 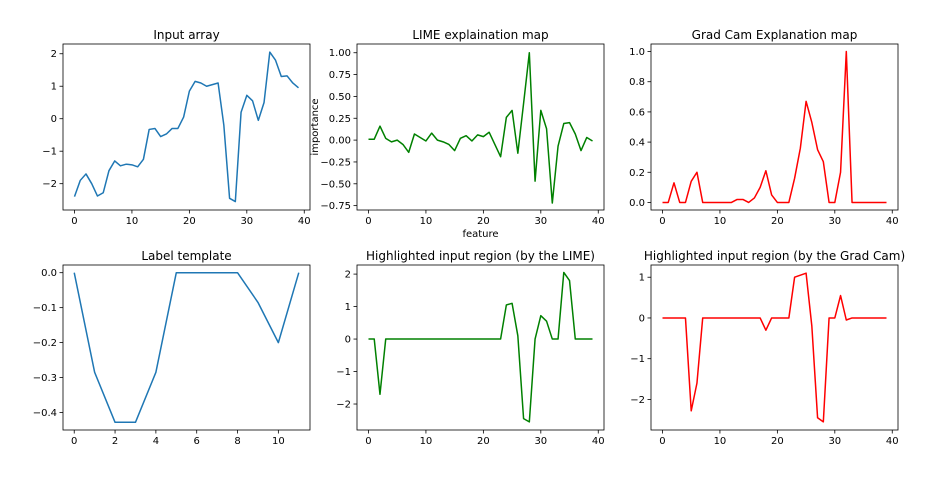 What do you see at coordinates (340, 97) in the screenshot?
I see `y-tick-label: 0.50` at bounding box center [340, 97].